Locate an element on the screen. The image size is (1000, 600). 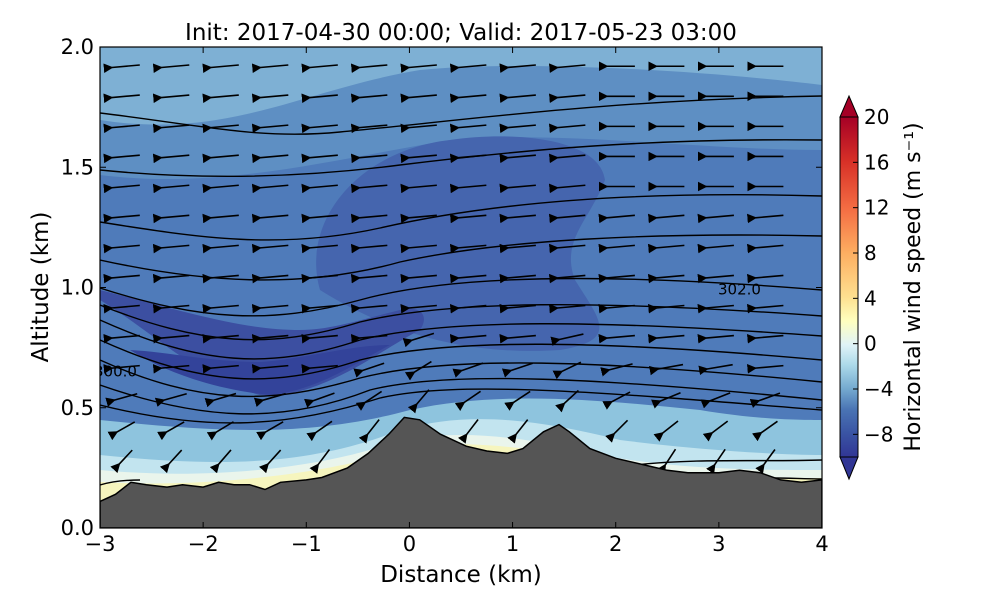
x-tick-label: 3 is located at coordinates (718, 544).